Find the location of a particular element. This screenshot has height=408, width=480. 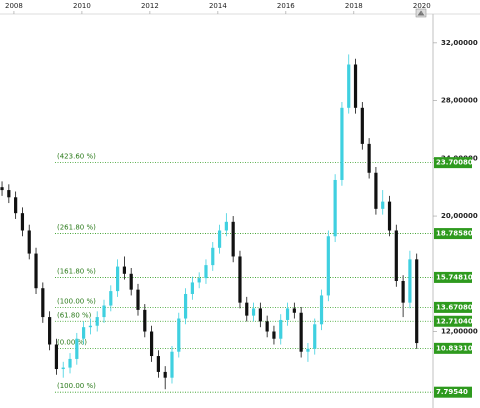

x-tick-label: 2010 is located at coordinates (82, 6).